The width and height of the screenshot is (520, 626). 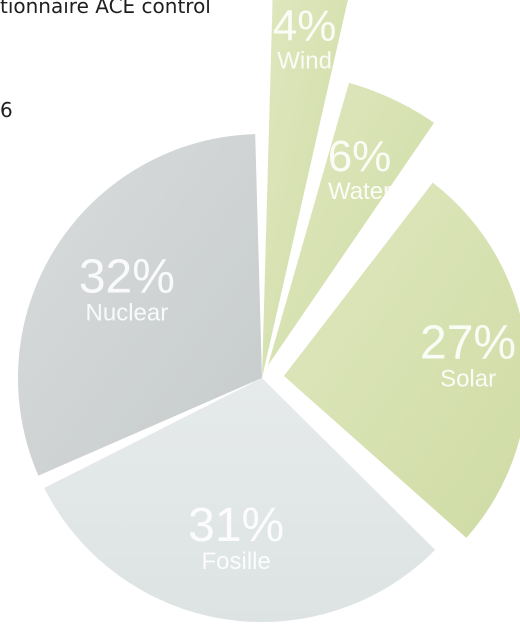 I want to click on slice-value-label-wind: 4%, so click(x=305, y=26).